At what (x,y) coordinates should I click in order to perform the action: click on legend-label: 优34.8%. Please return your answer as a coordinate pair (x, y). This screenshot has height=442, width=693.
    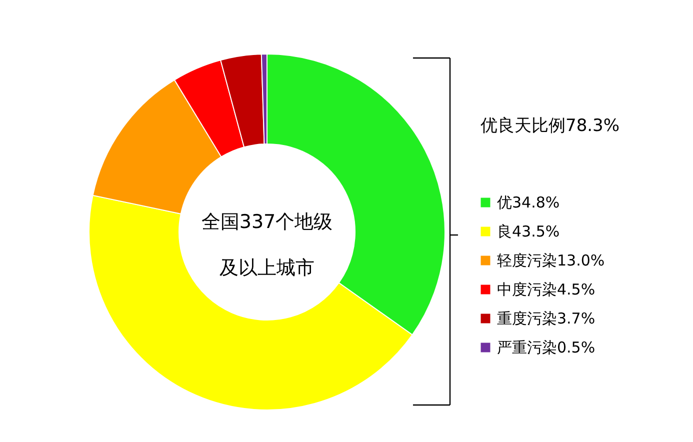
    Looking at the image, I should click on (528, 203).